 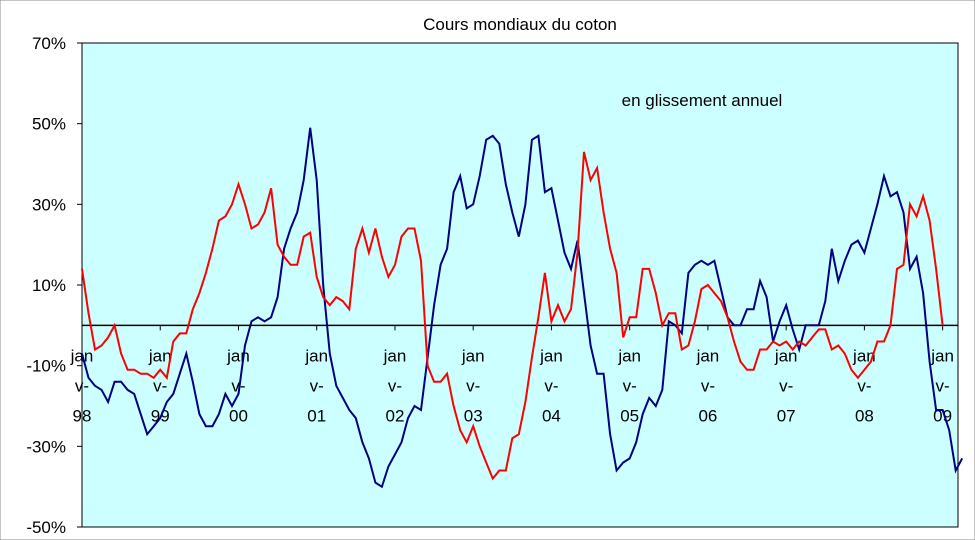 What do you see at coordinates (629, 385) in the screenshot?
I see `x-tick-label: jan v-05` at bounding box center [629, 385].